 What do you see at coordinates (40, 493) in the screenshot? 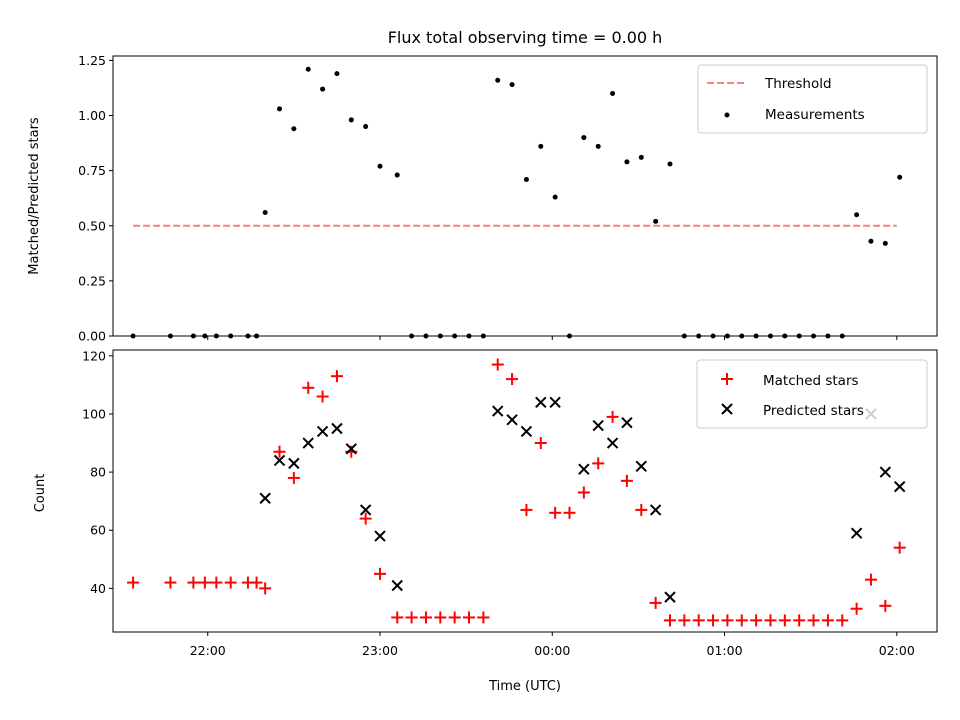
I see `bottom-y-axis-label: Count` at bounding box center [40, 493].